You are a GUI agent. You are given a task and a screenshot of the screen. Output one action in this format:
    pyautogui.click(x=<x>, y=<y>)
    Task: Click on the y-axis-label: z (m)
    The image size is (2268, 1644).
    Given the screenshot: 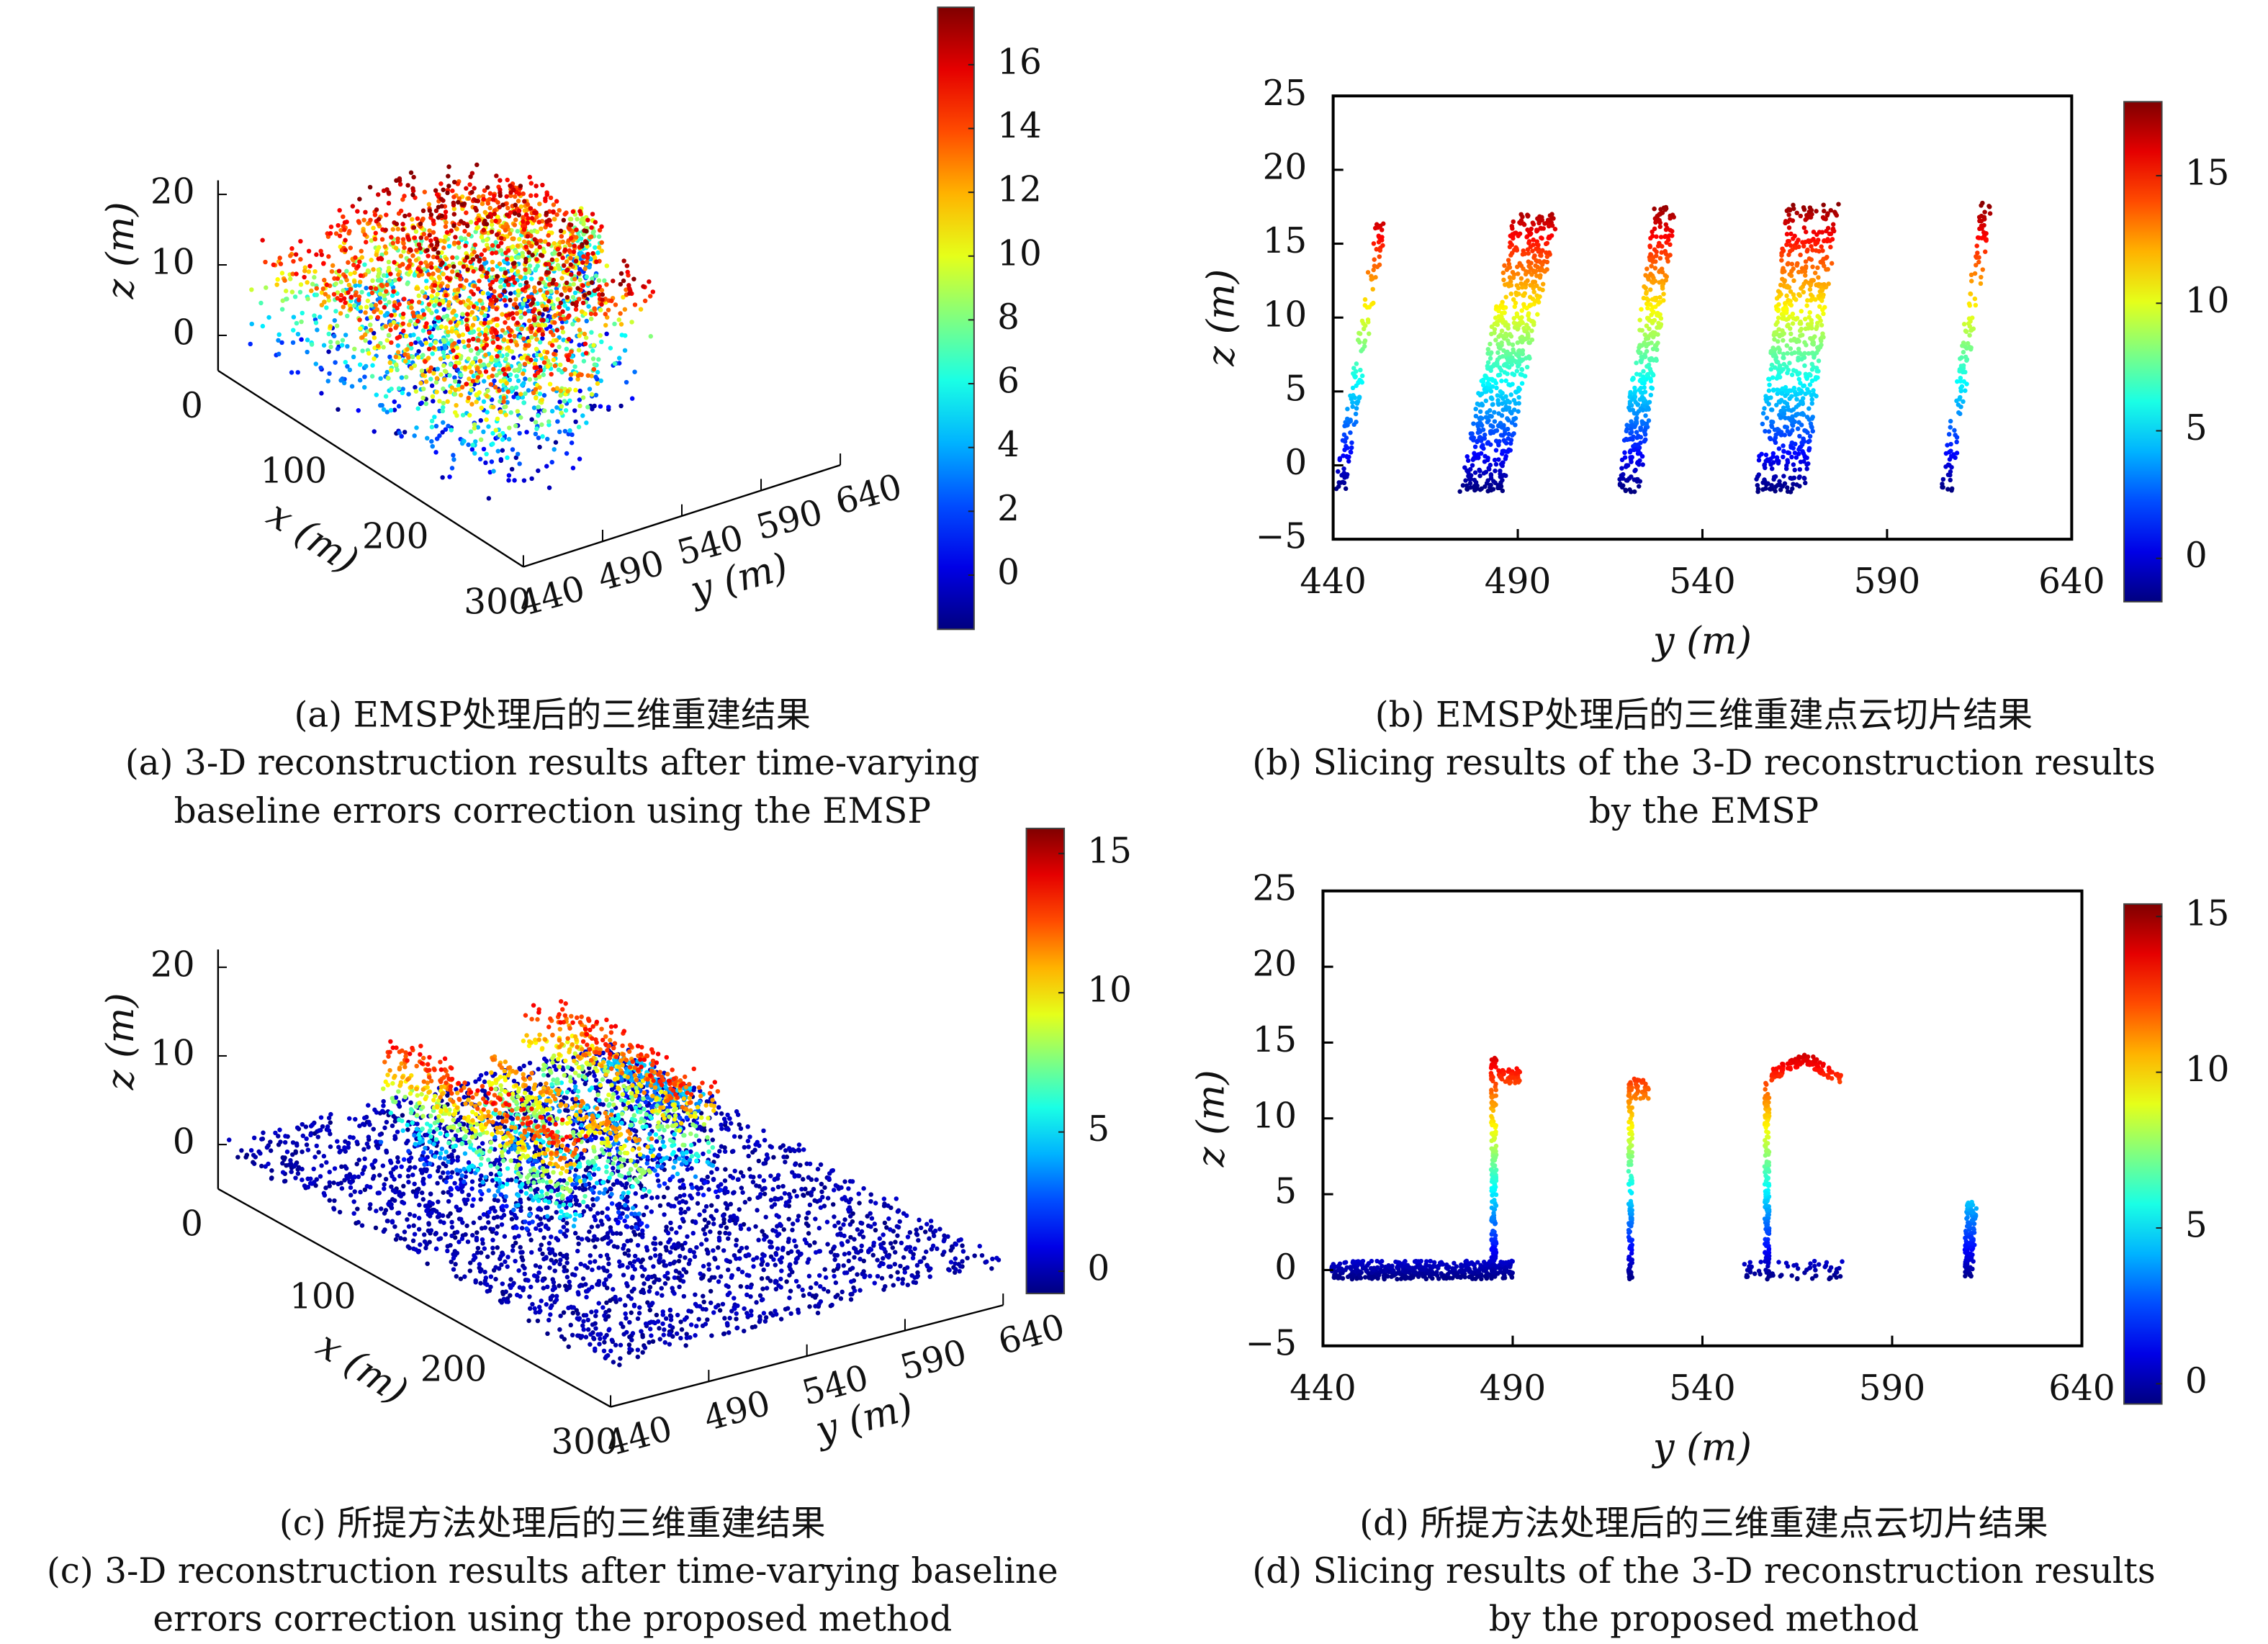 What is the action you would take?
    pyautogui.click(x=1221, y=318)
    